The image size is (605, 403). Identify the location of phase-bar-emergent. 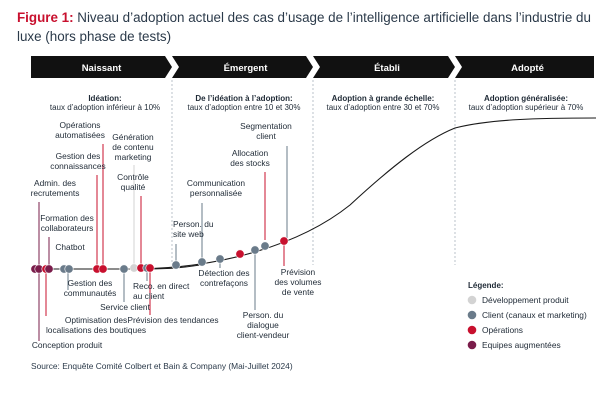
(242, 67).